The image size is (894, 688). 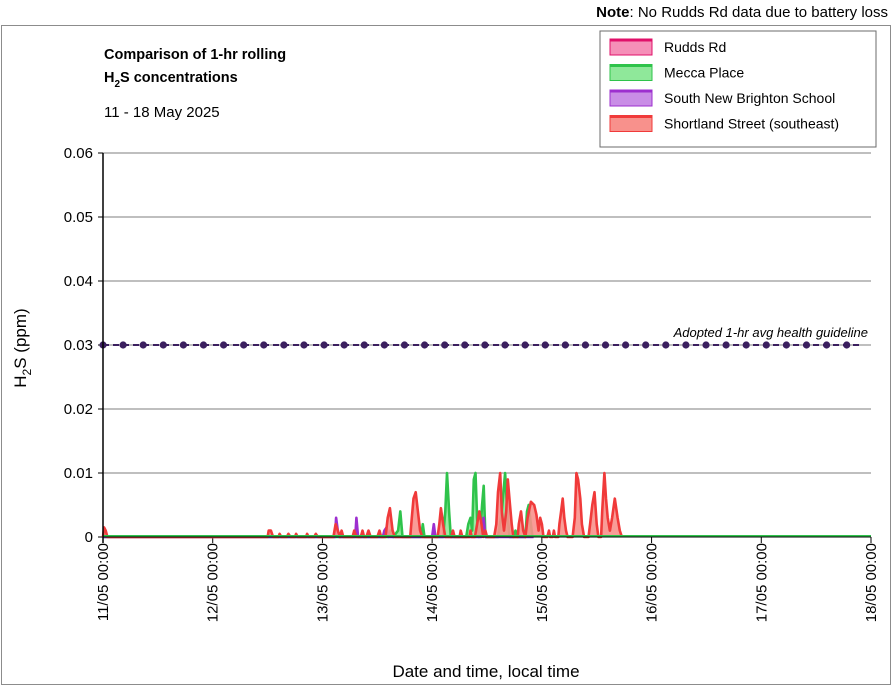 I want to click on x-axis-title: Date and time, local time, so click(x=485, y=671).